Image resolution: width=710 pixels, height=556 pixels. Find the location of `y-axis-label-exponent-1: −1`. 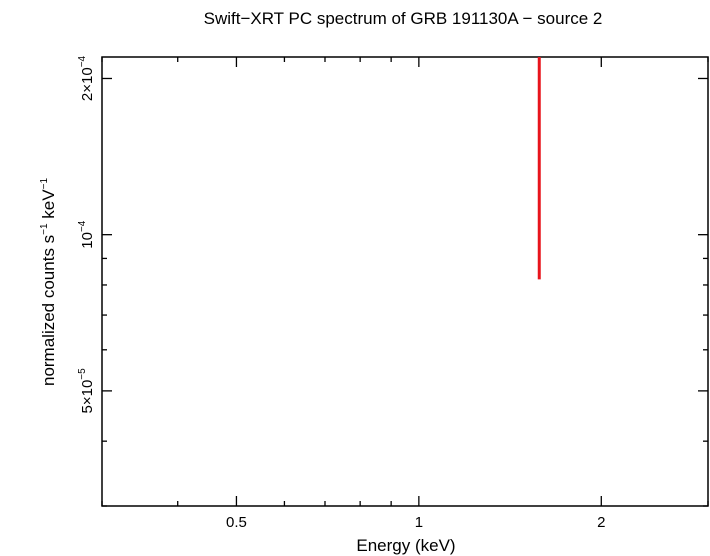

y-axis-label-exponent-1: −1 is located at coordinates (44, 229).